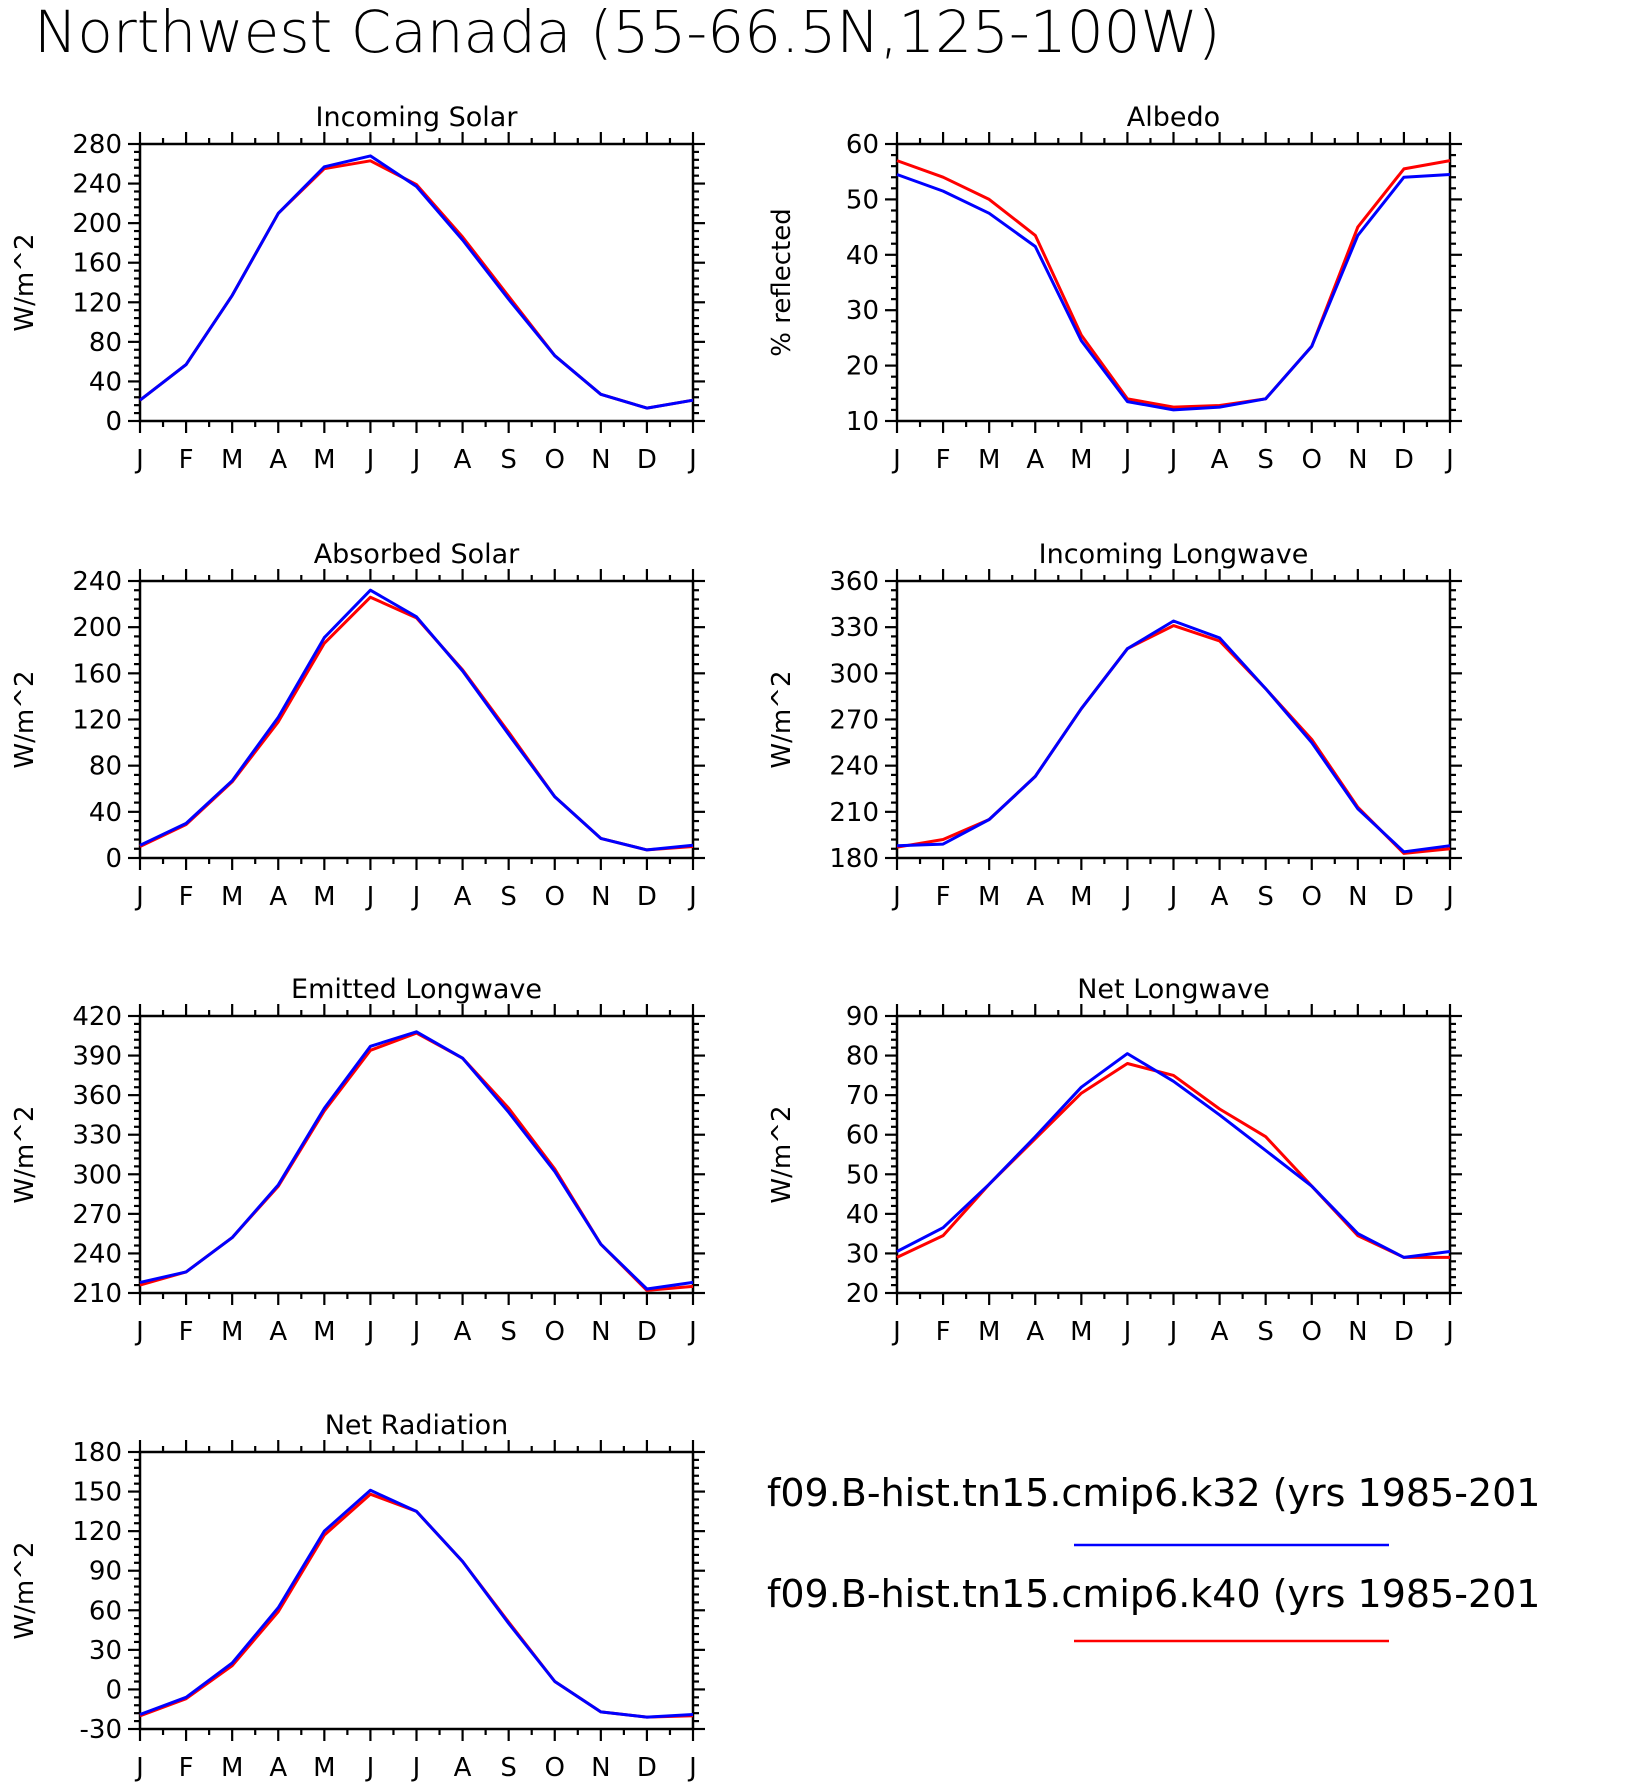 This screenshot has width=1643, height=1783. Describe the element at coordinates (1173, 117) in the screenshot. I see `panel-title: Albedo` at that location.